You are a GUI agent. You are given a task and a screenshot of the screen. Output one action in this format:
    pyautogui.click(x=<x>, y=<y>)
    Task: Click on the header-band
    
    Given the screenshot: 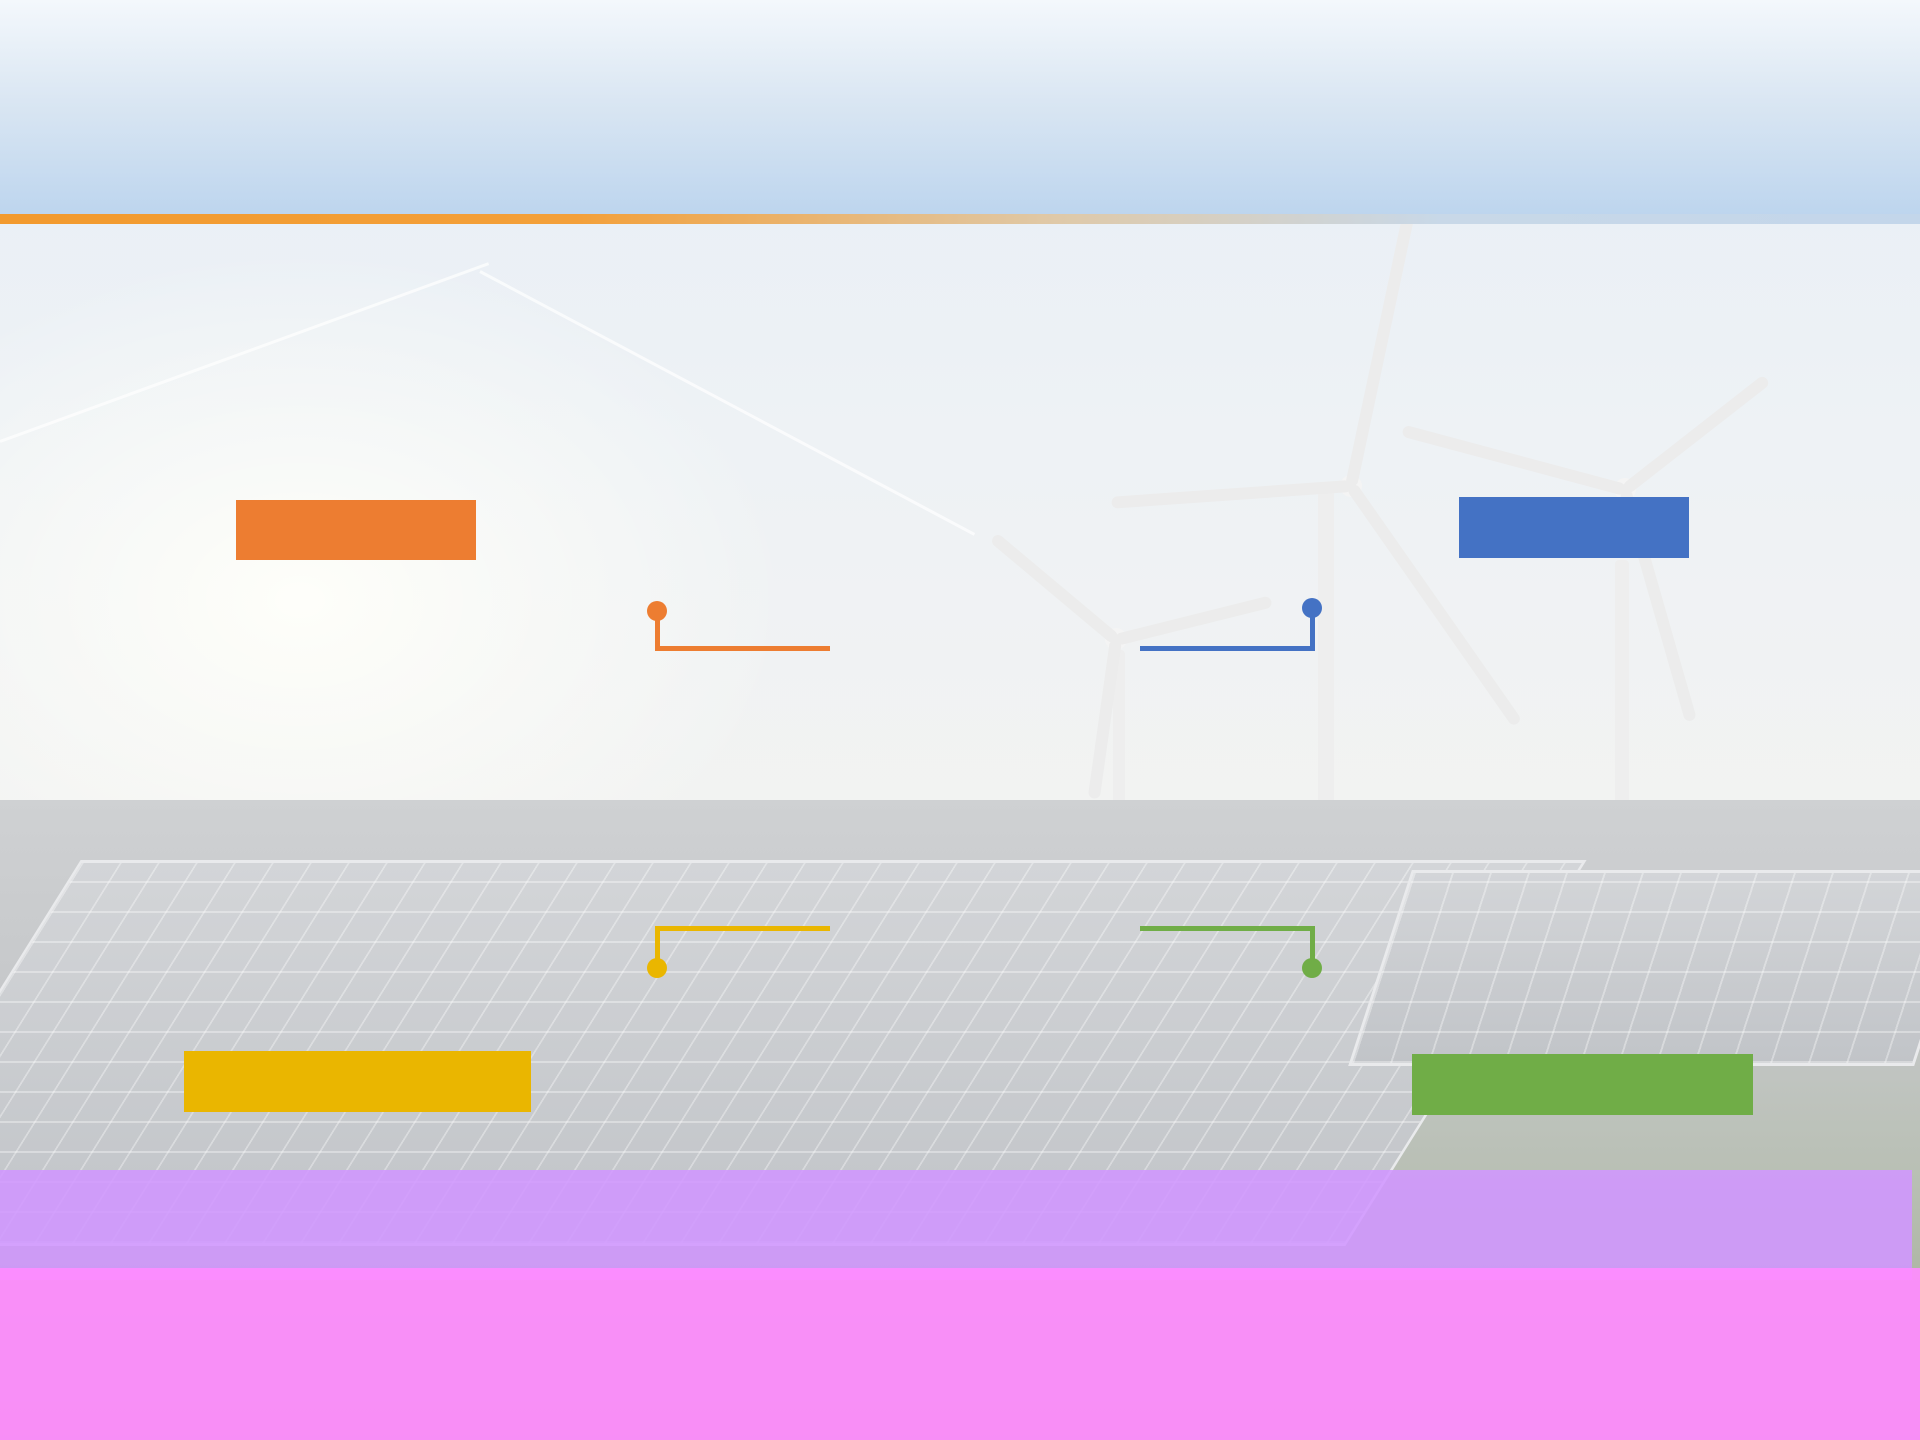 What is the action you would take?
    pyautogui.click(x=960, y=107)
    